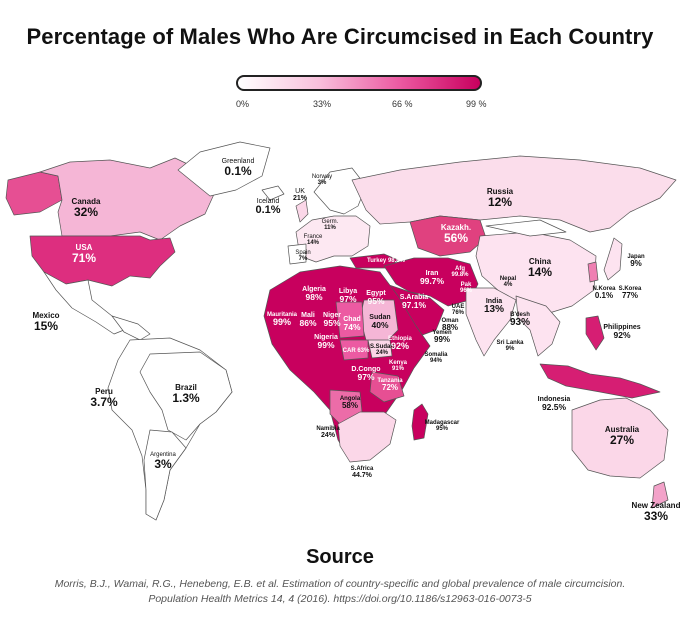 The height and width of the screenshot is (623, 680). Describe the element at coordinates (414, 302) in the screenshot. I see `label-saudi-arabia: S.Arabia 97.1%` at that location.